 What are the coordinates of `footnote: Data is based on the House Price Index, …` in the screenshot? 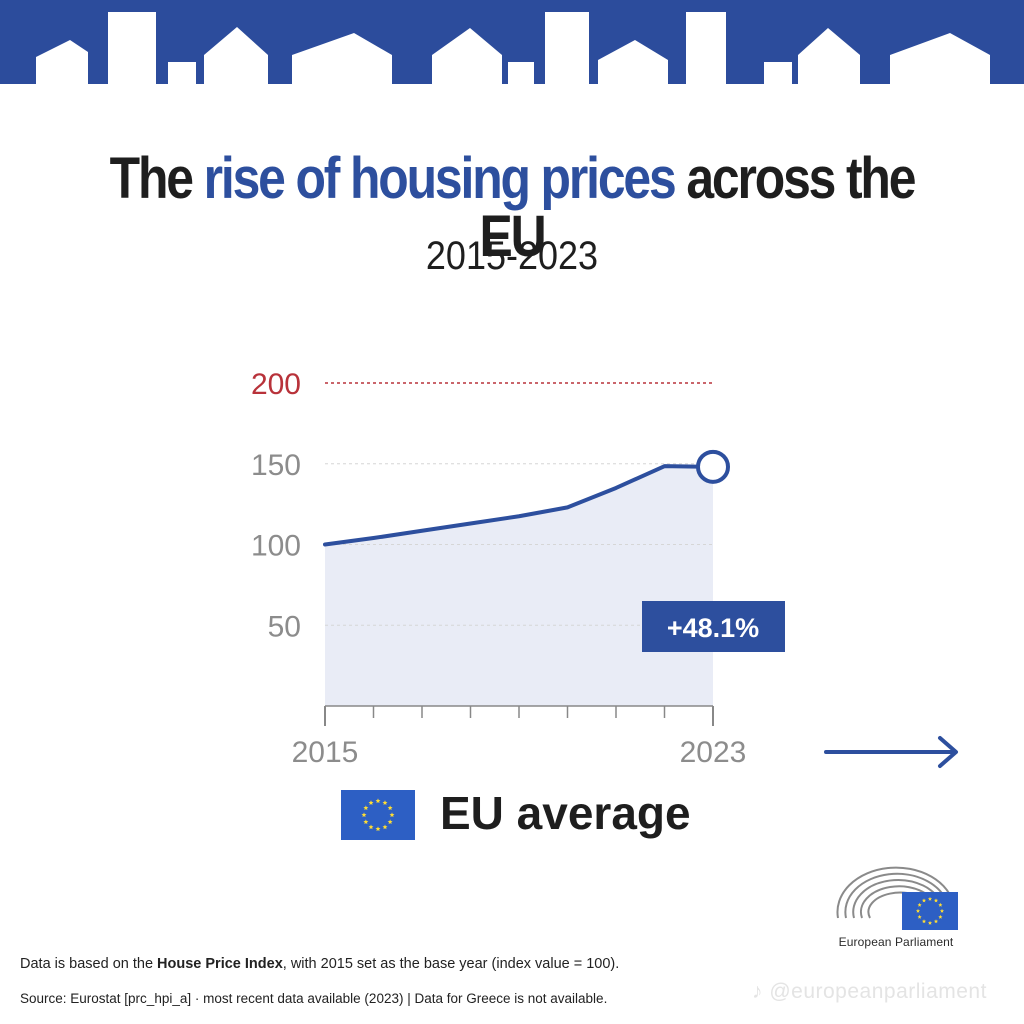 It's located at (319, 964).